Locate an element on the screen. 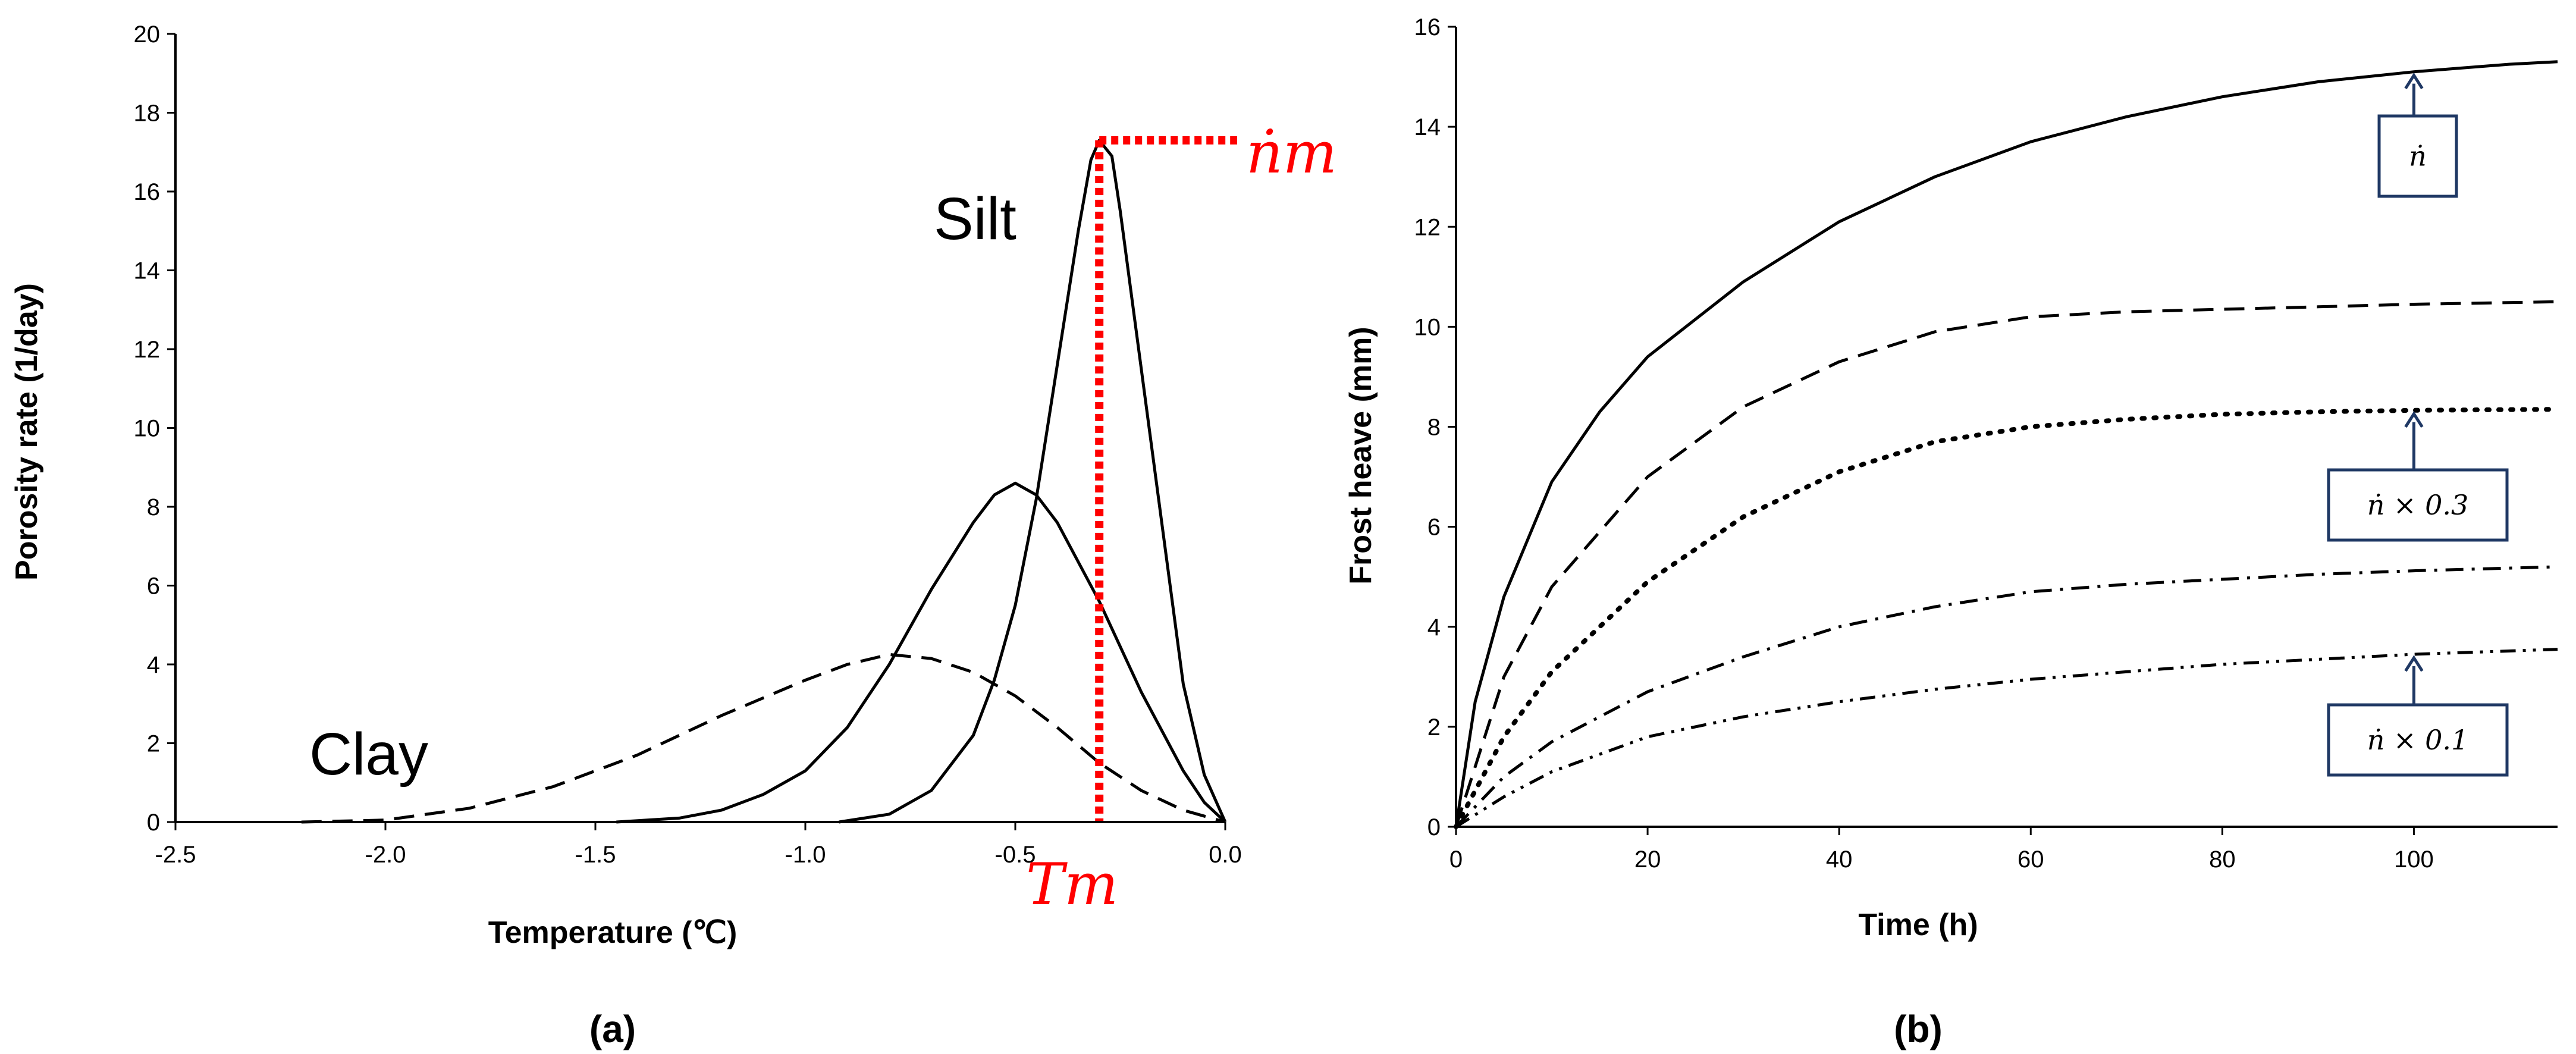 This screenshot has width=2576, height=1054. panel-b-caption: (b) is located at coordinates (1918, 1029).